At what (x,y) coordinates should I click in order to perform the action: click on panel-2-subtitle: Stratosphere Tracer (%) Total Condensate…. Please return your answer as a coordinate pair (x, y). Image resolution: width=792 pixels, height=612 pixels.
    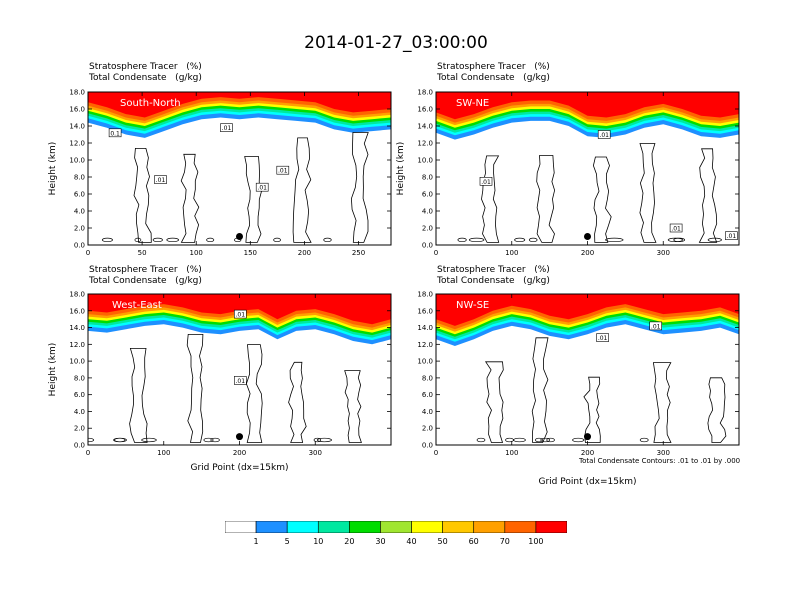
    Looking at the image, I should click on (493, 73).